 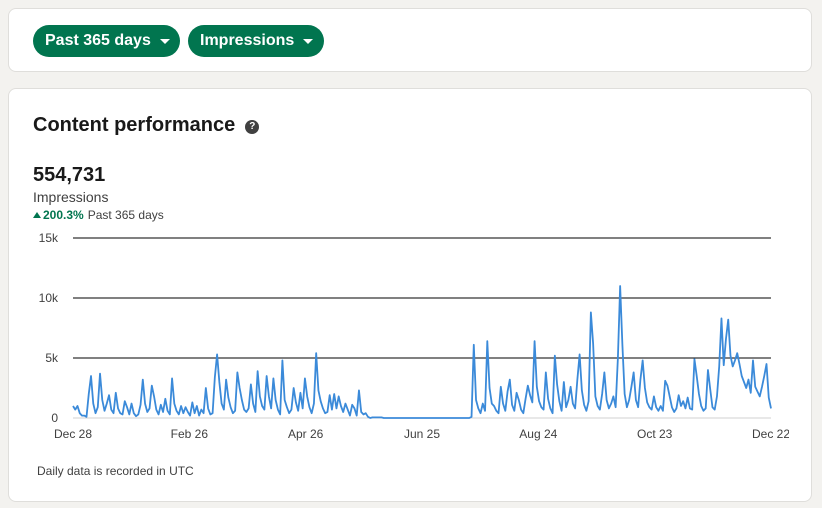 What do you see at coordinates (115, 471) in the screenshot?
I see `utc-footnote: Daily data is recorded in UTC` at bounding box center [115, 471].